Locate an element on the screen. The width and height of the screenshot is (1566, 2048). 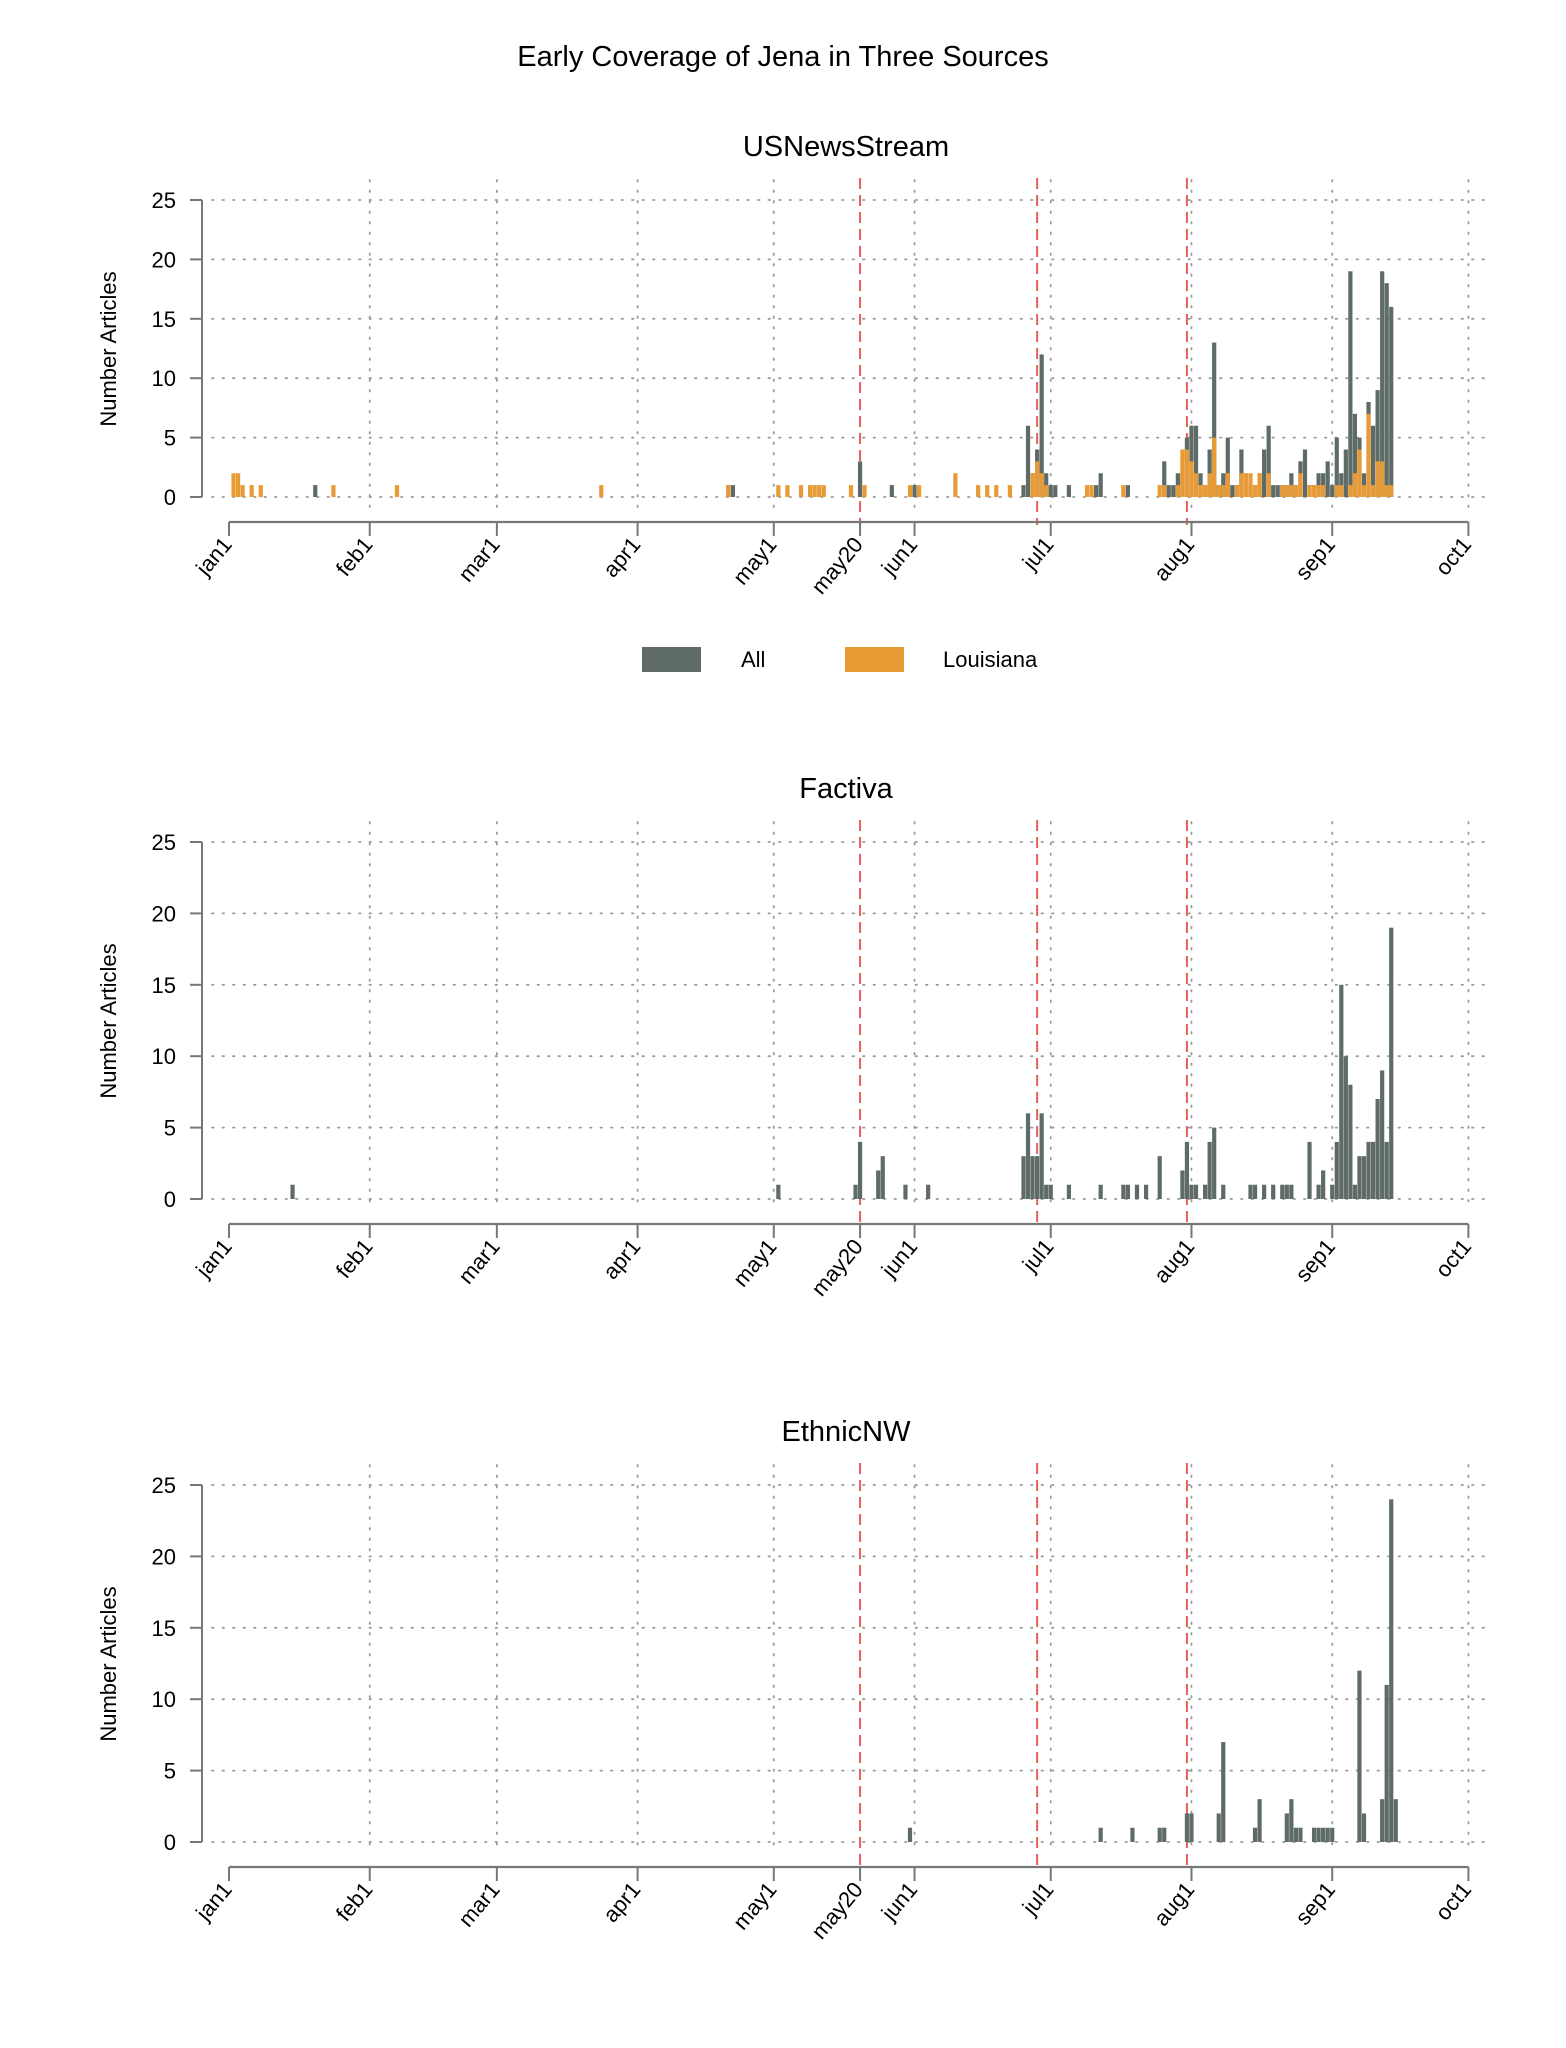
x-tick-label: apr1 is located at coordinates (621, 1902).